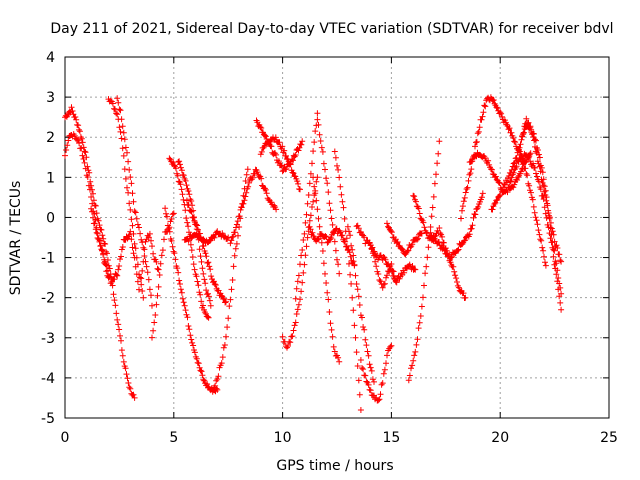 Image resolution: width=640 pixels, height=480 pixels. What do you see at coordinates (50, 98) in the screenshot?
I see `y-tick-label: 3` at bounding box center [50, 98].